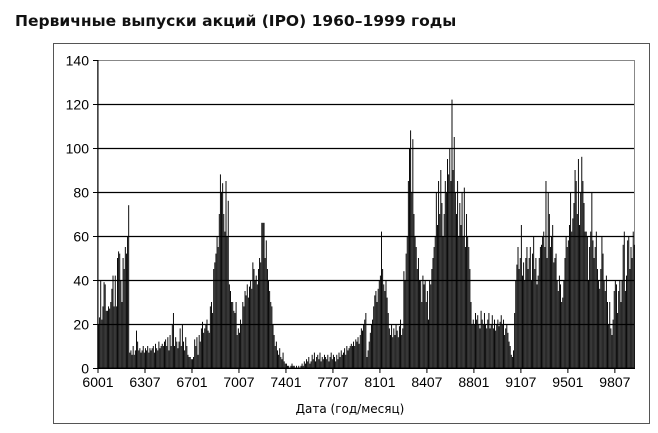 This screenshot has height=433, width=658. What do you see at coordinates (332, 382) in the screenshot?
I see `x-tick-label: 7707` at bounding box center [332, 382].